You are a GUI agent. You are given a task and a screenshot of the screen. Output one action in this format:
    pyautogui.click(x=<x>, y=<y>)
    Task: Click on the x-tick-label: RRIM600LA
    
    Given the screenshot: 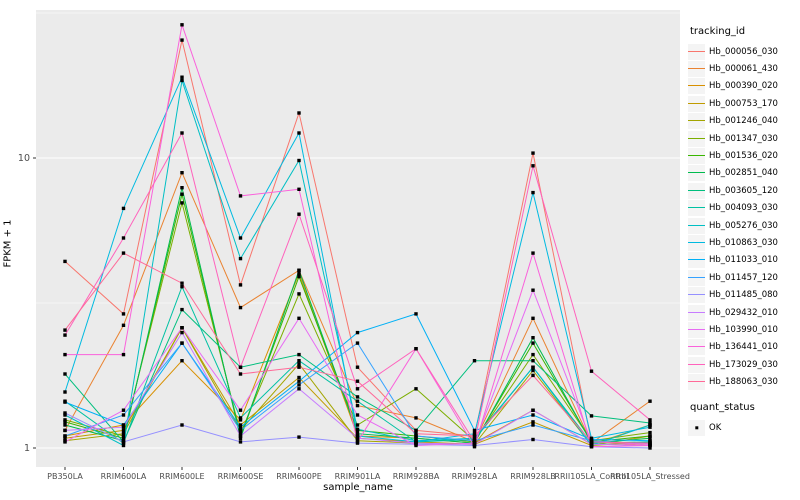 What is the action you would take?
    pyautogui.click(x=124, y=476)
    